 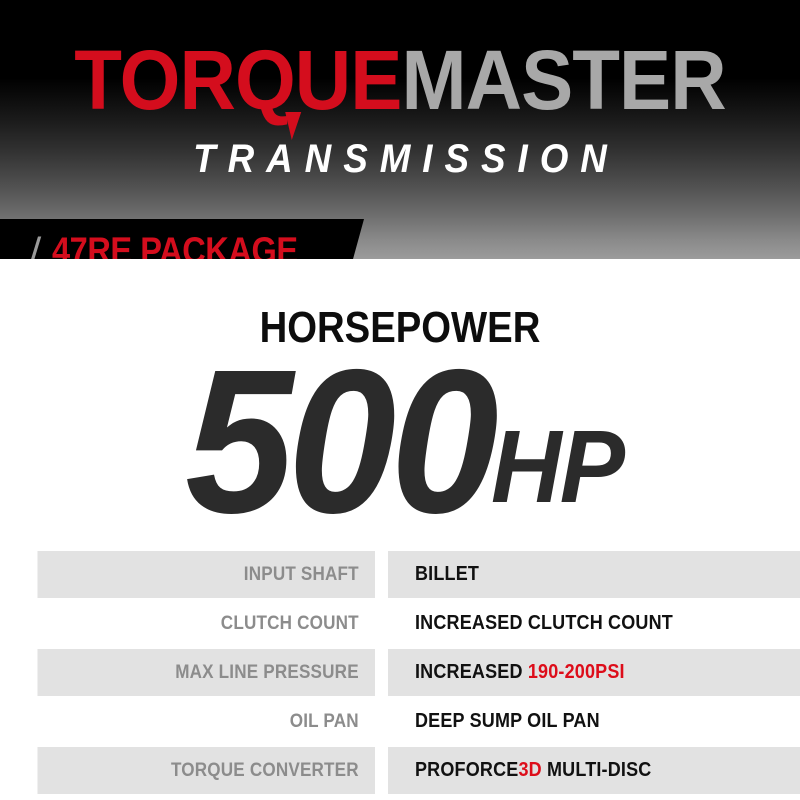 I want to click on q-tail-accent, so click(x=291, y=126).